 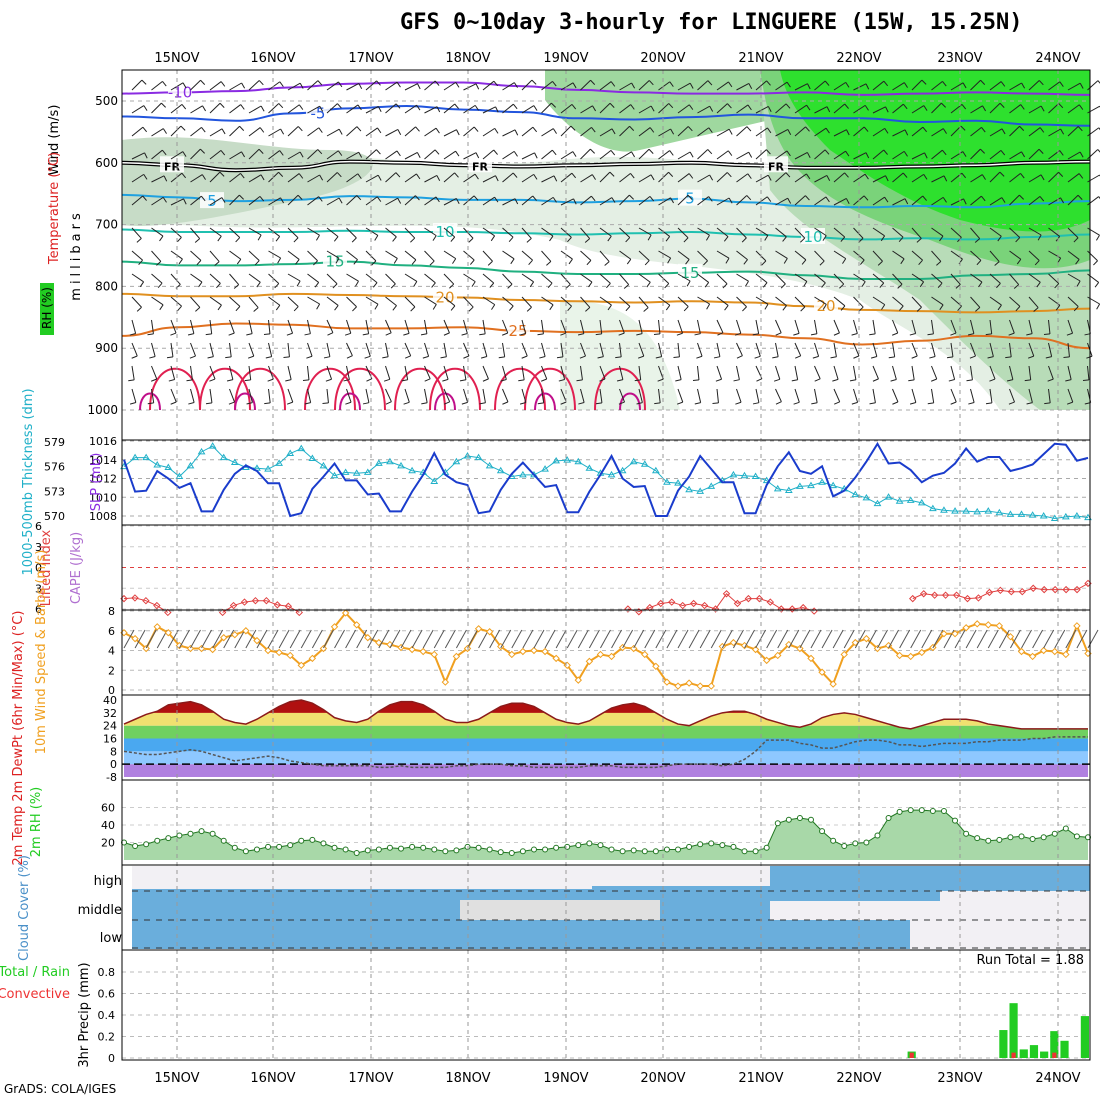 I want to click on isotherm-label: 15, so click(x=334, y=262).